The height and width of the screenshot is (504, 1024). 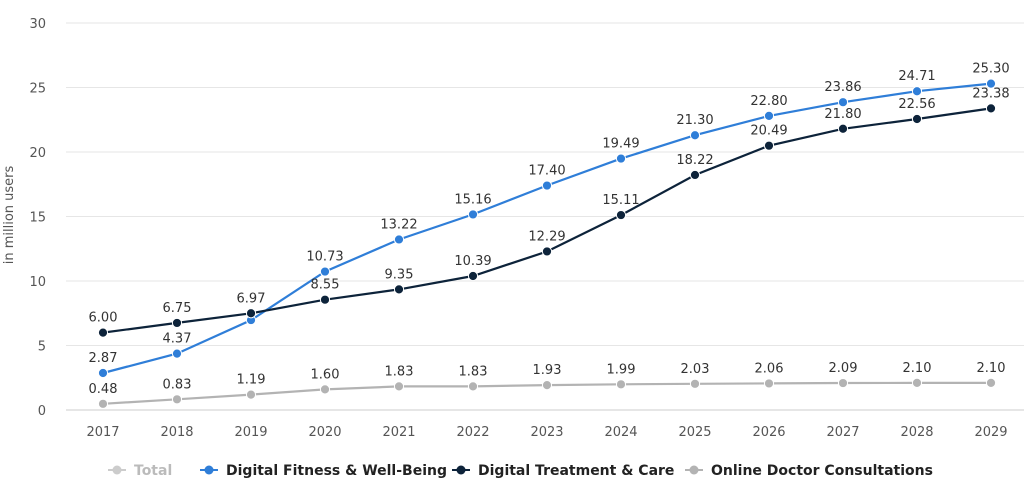 What do you see at coordinates (177, 339) in the screenshot?
I see `data-label: 4.37` at bounding box center [177, 339].